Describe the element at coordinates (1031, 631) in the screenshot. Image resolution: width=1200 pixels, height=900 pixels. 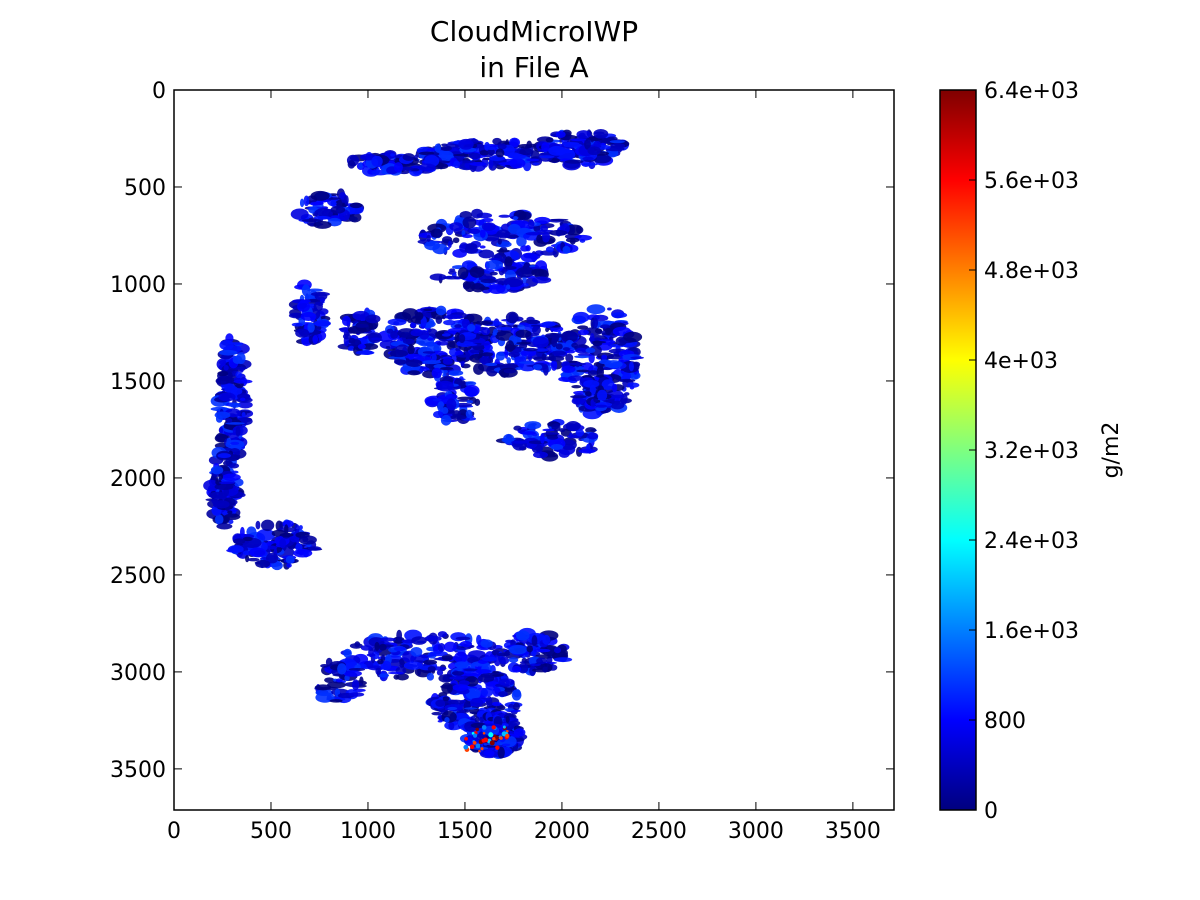
I see `colorbar-tick-label: 1.6e+03` at that location.